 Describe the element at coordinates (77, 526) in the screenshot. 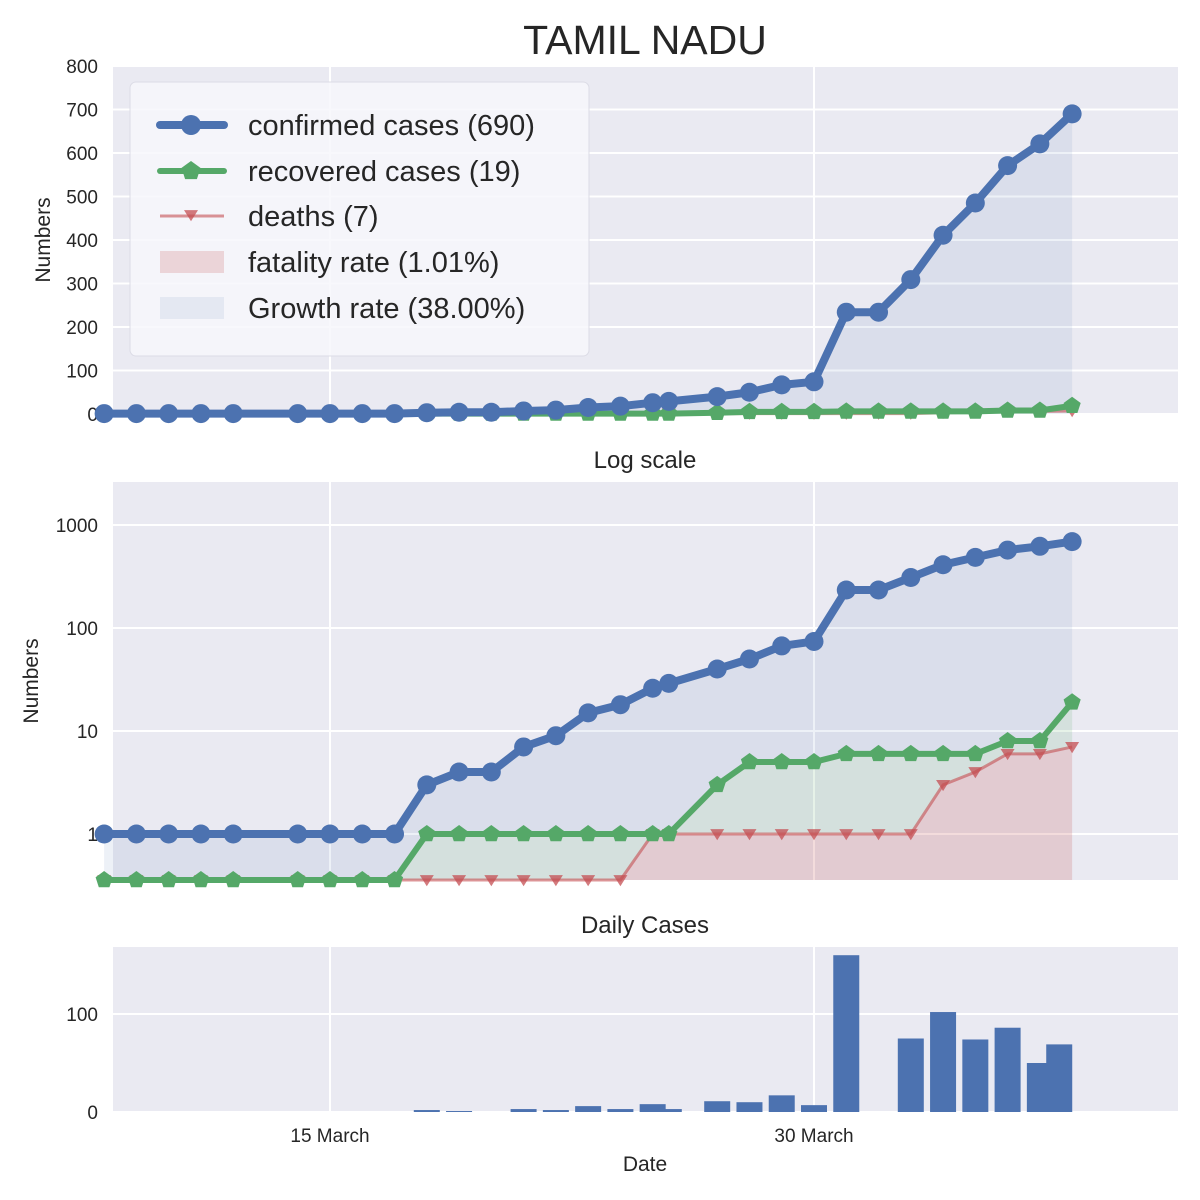

I see `y-tick-label-log: 1000` at that location.